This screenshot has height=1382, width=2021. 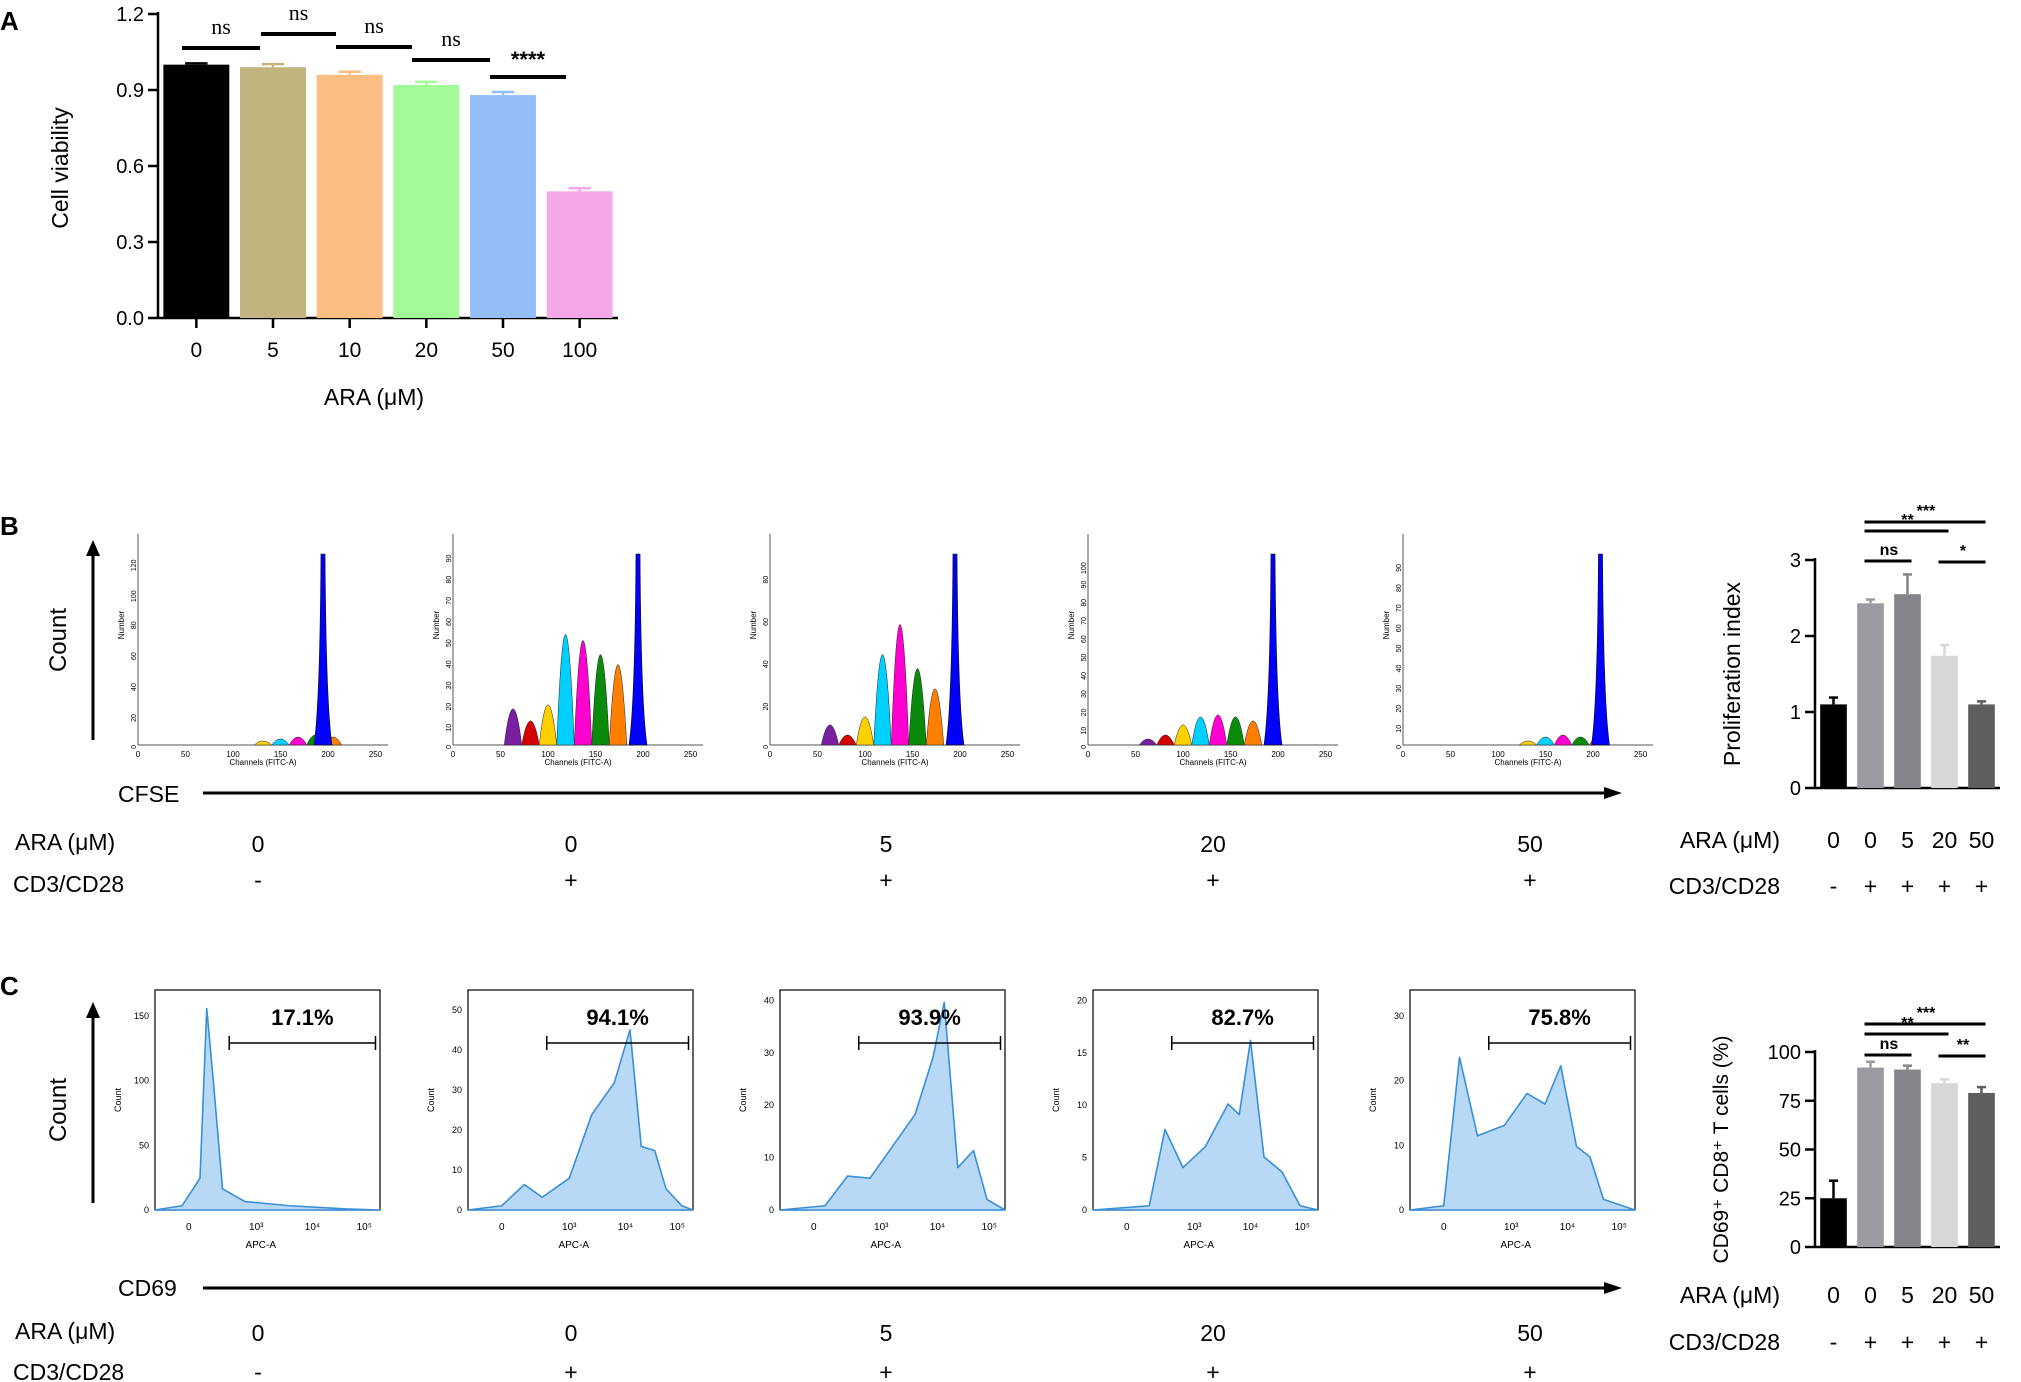 I want to click on sub-y-title: Number, so click(x=1386, y=624).